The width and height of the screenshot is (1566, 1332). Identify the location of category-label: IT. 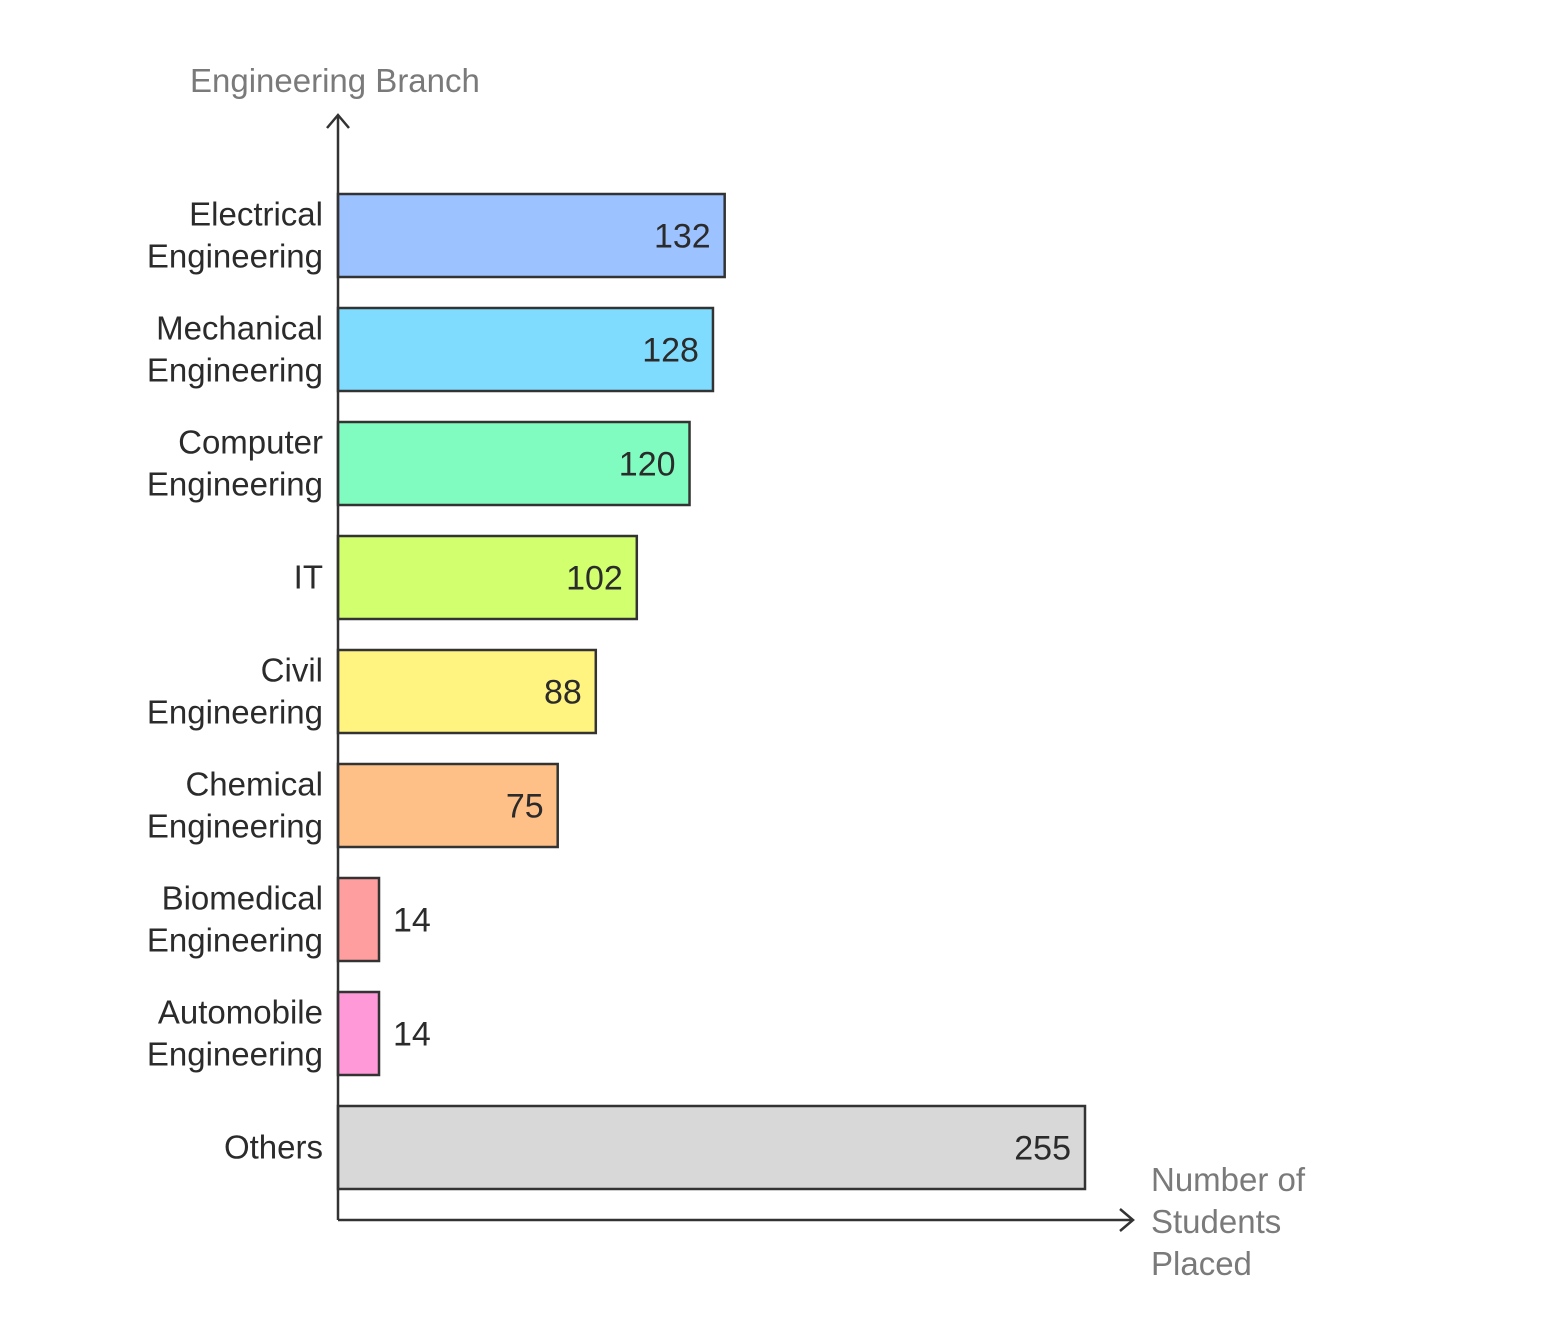
(308, 577).